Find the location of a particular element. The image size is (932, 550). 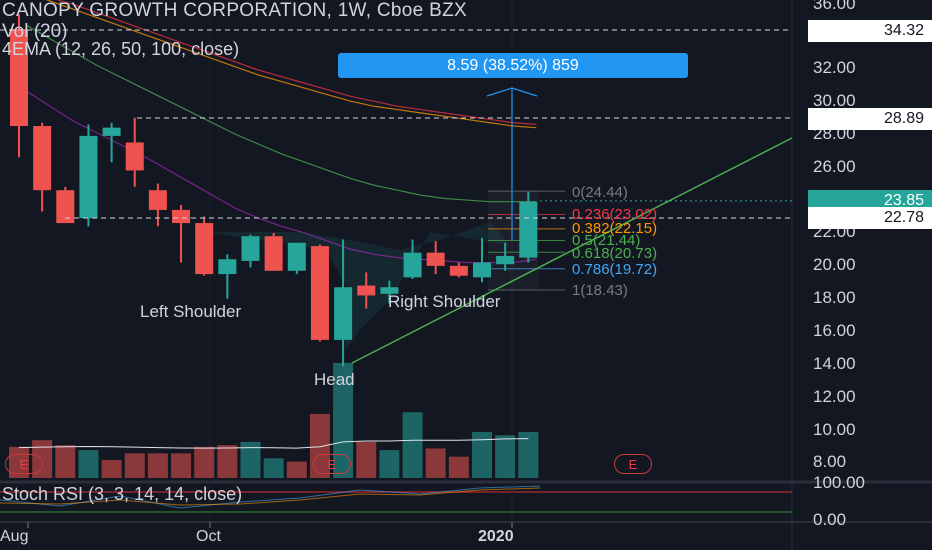

volume-ma-line is located at coordinates (273, 443).